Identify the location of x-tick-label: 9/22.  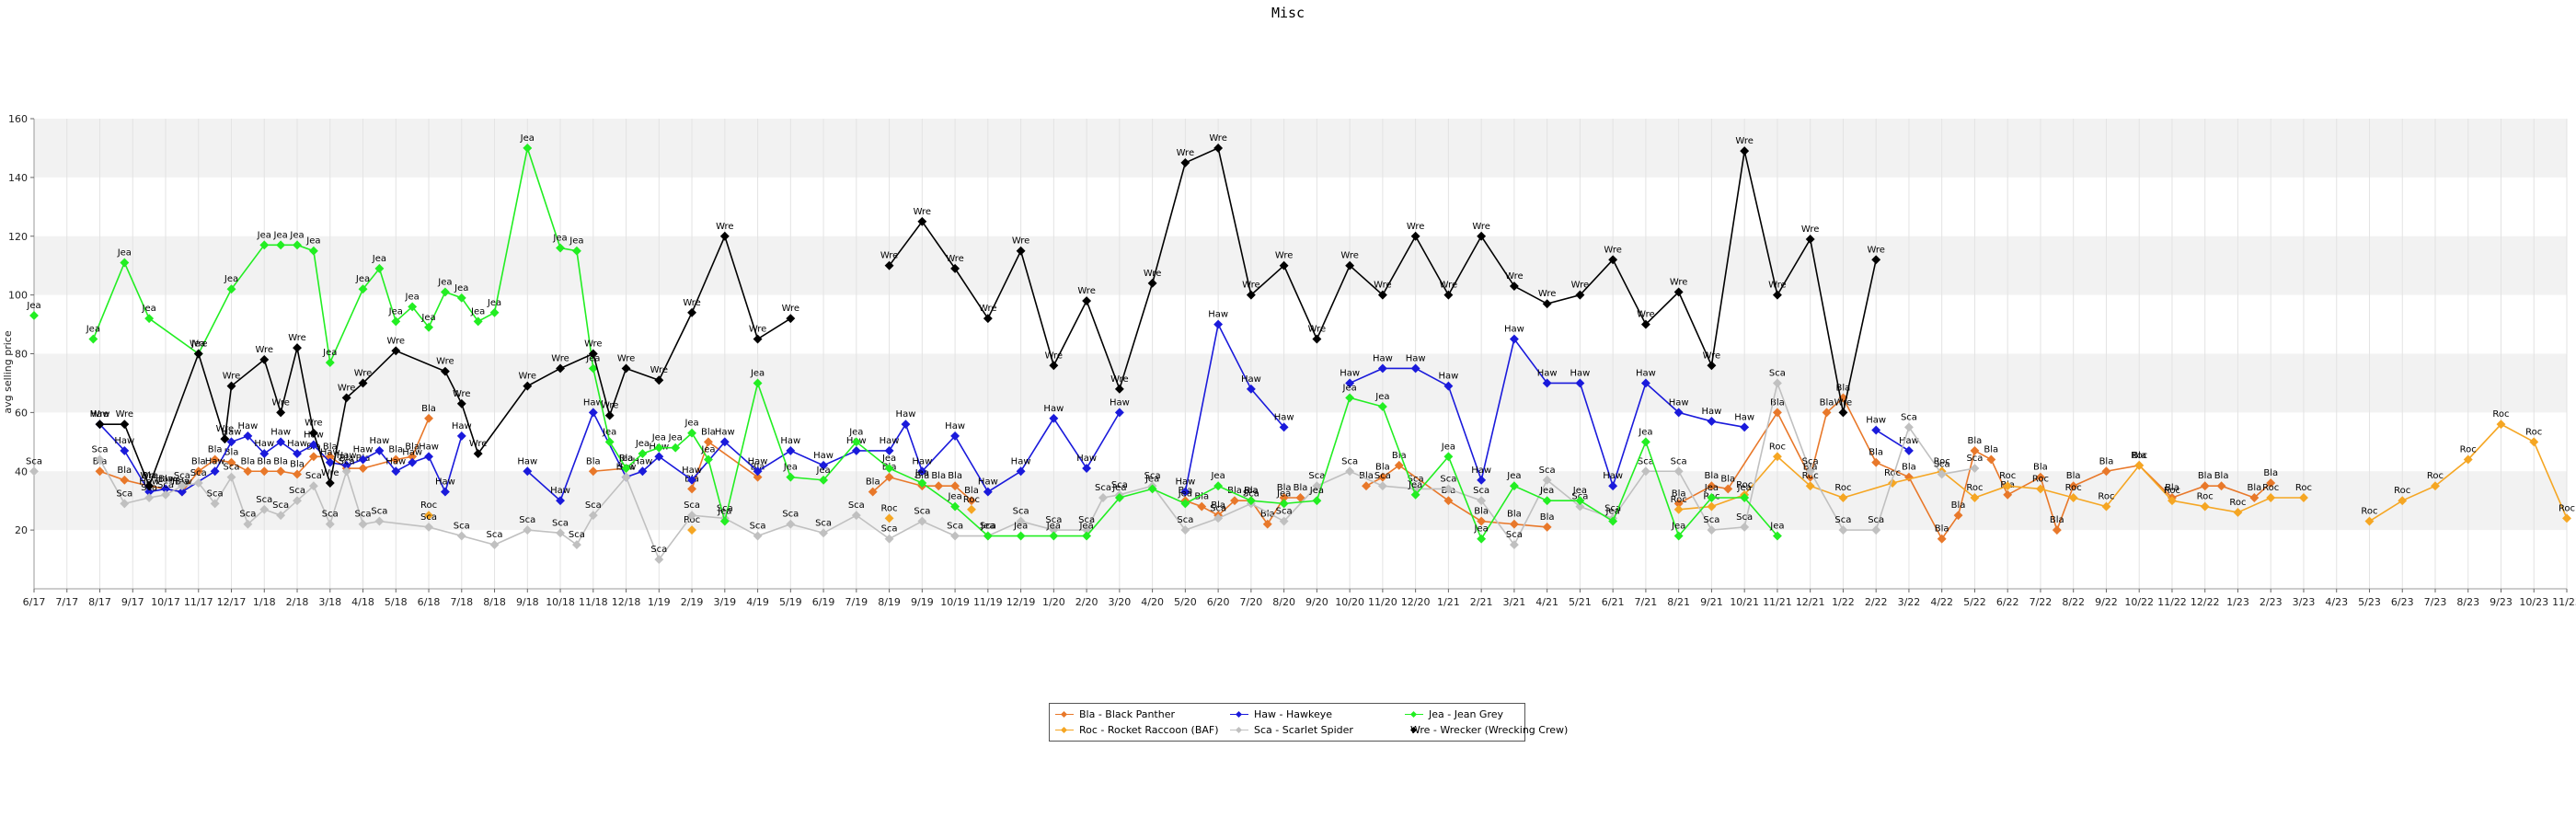
(2106, 602).